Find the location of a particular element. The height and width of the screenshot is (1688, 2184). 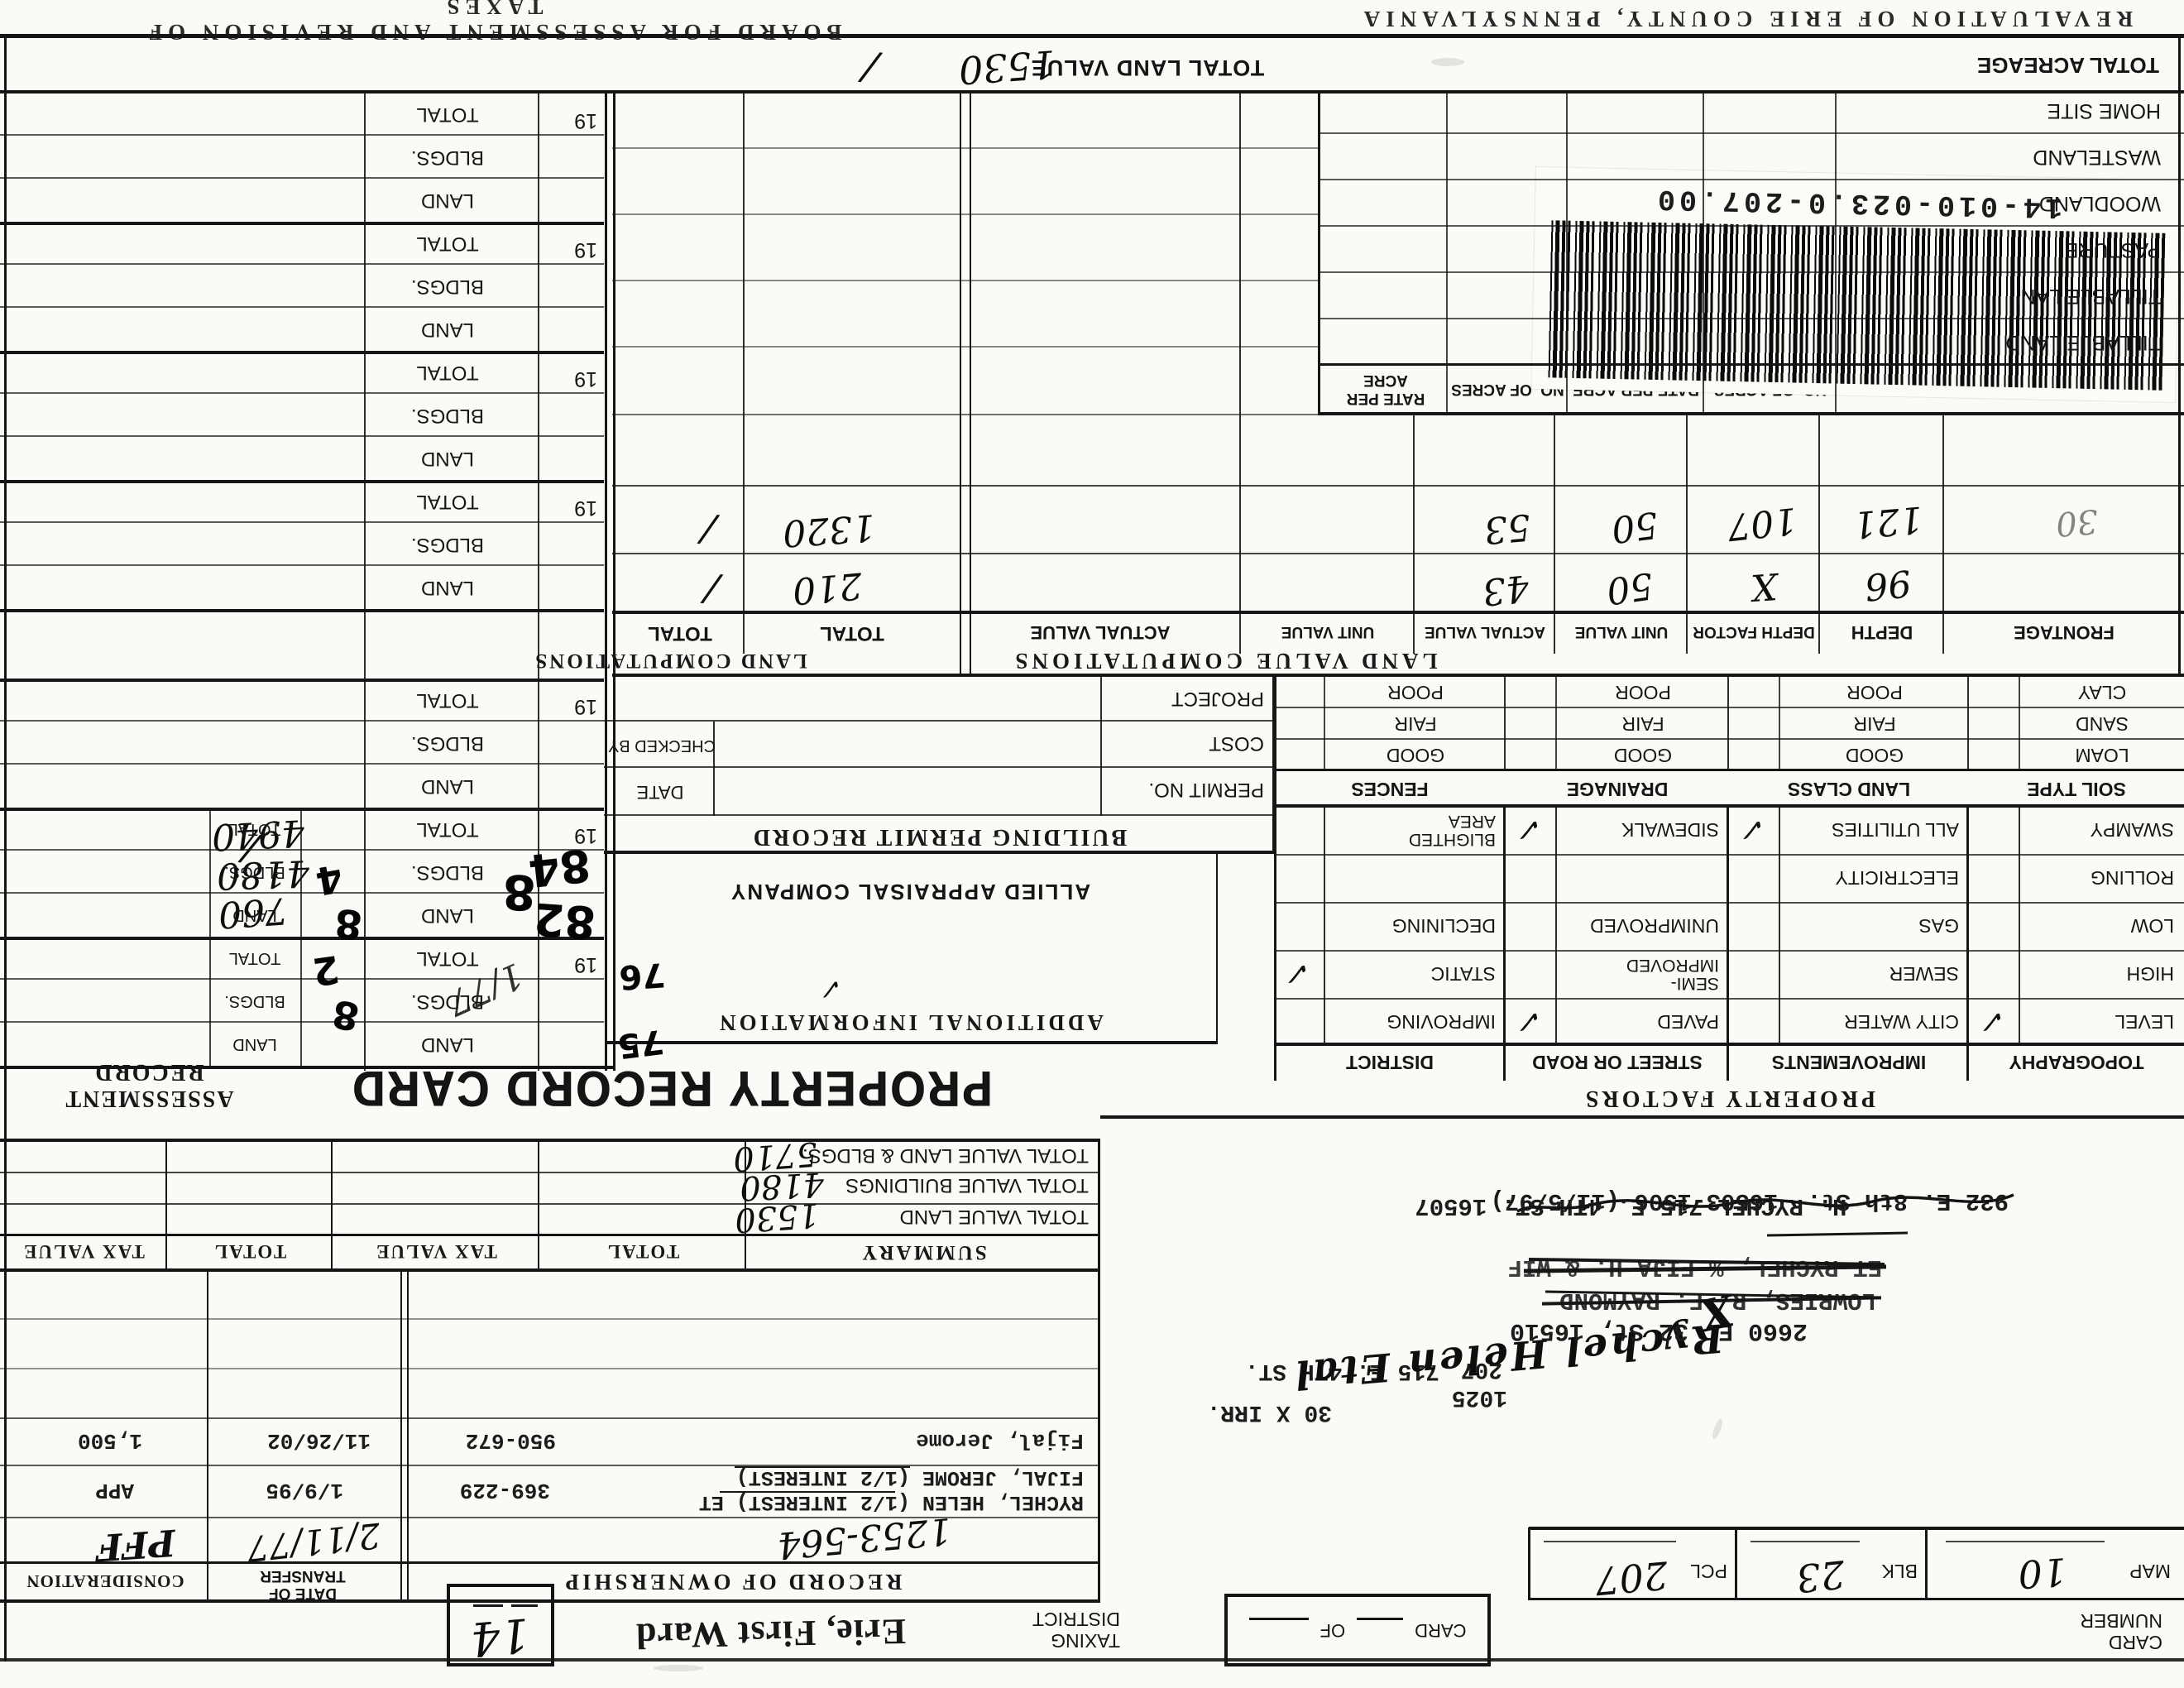

factor-label-line: STATIC is located at coordinates (1463, 974).